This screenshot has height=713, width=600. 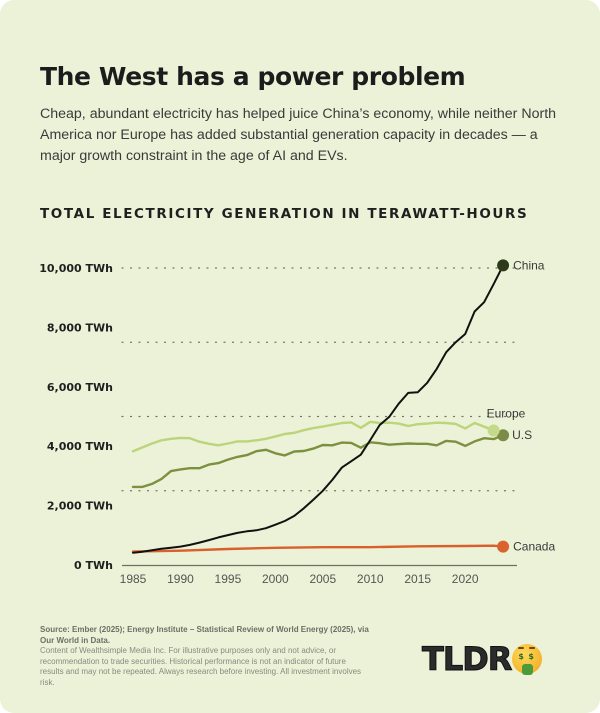 I want to click on money-mouth-face-icon: $ $, so click(x=527, y=659).